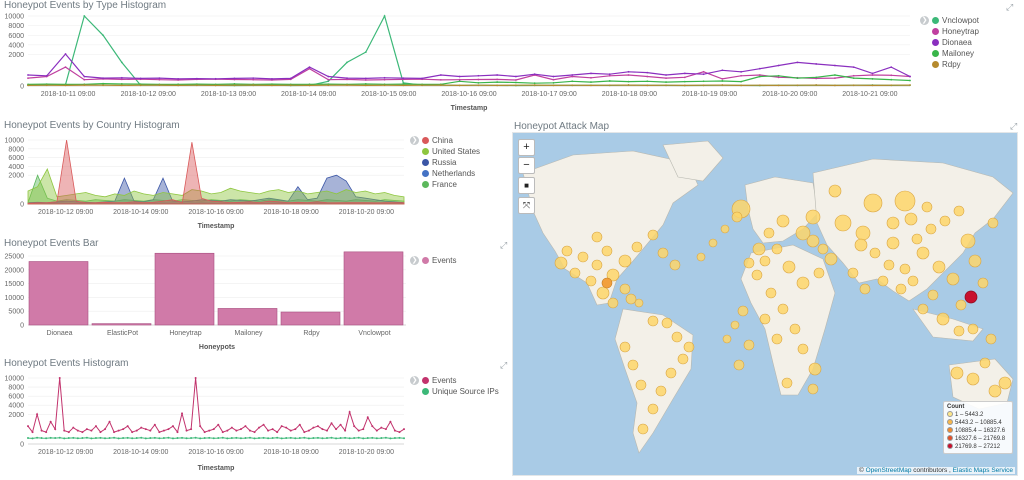 The image size is (1024, 480). I want to click on draw-rectangle-button: ■, so click(526, 185).